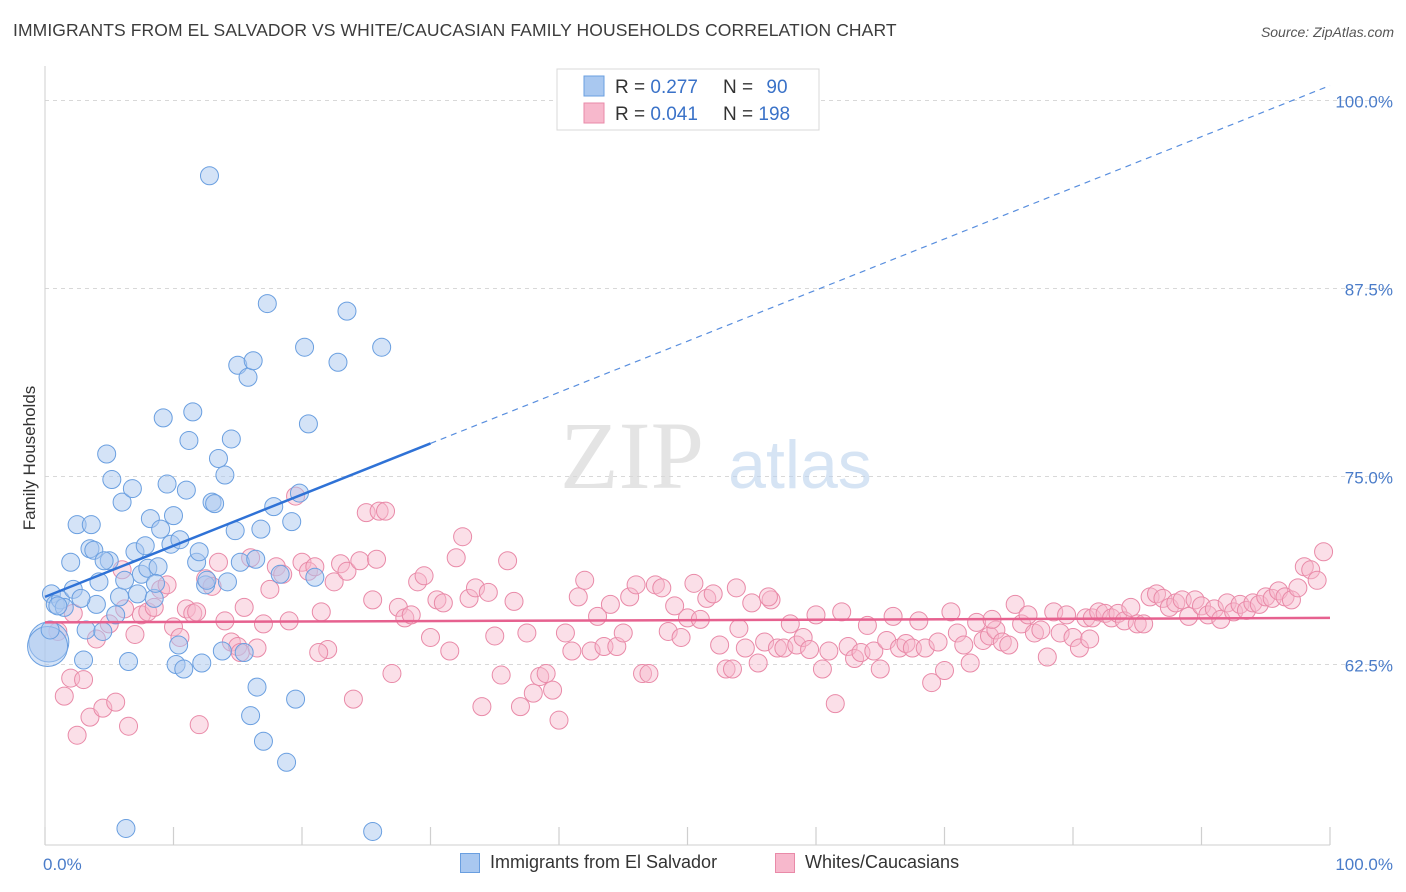 The width and height of the screenshot is (1406, 892). I want to click on legend-swatch-whites, so click(785, 862).